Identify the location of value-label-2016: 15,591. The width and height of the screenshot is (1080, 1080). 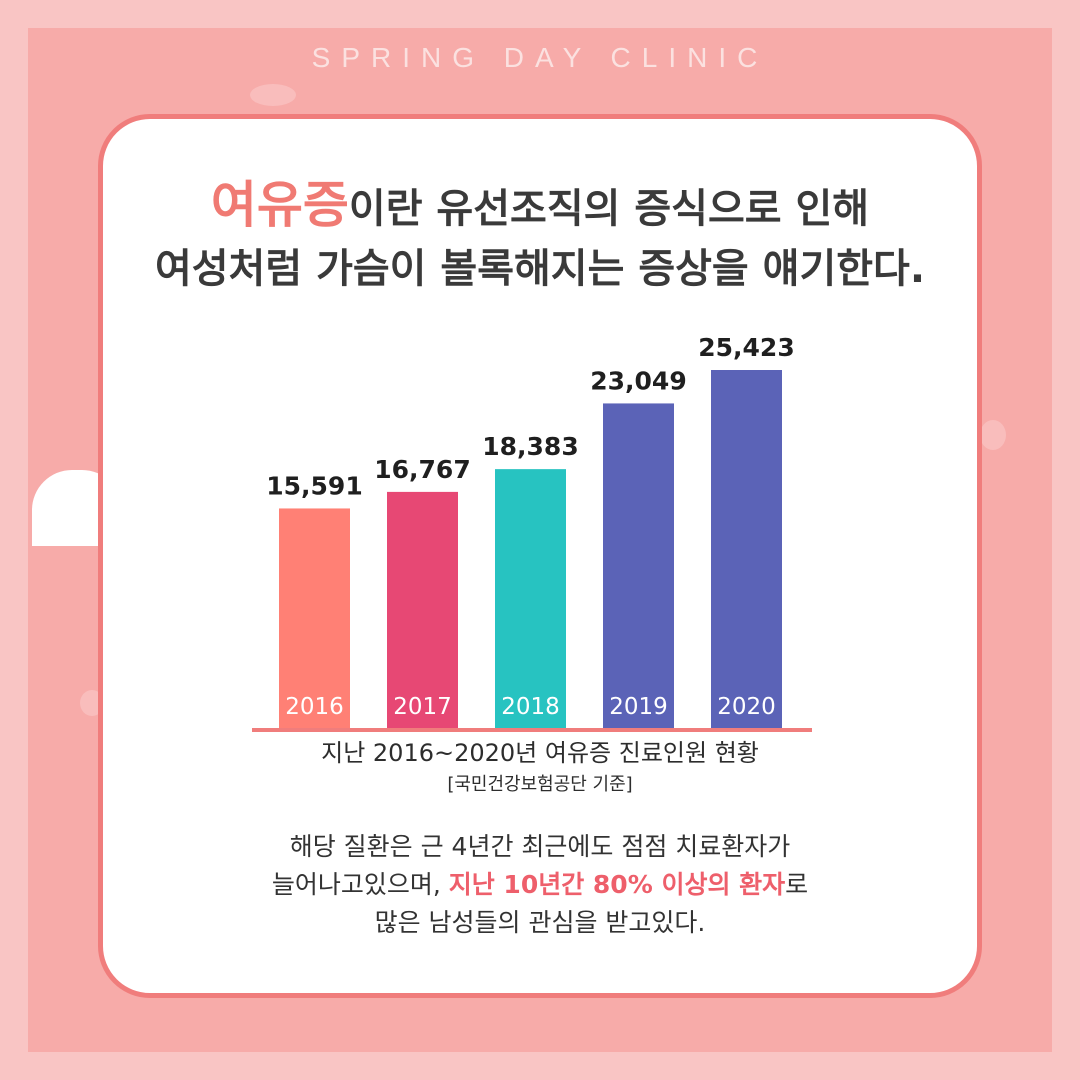
(314, 485).